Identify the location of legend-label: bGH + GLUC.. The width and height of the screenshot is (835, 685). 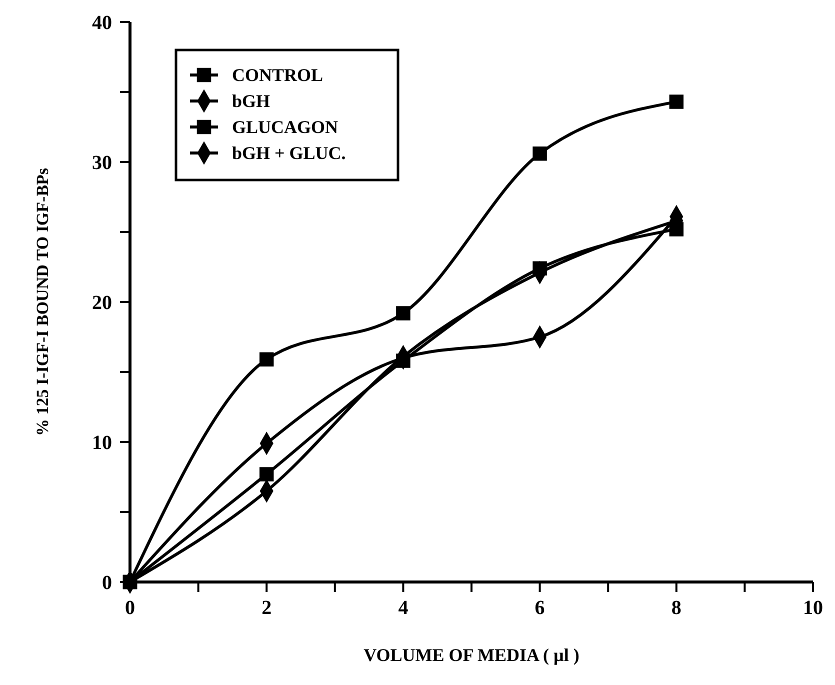
(289, 153).